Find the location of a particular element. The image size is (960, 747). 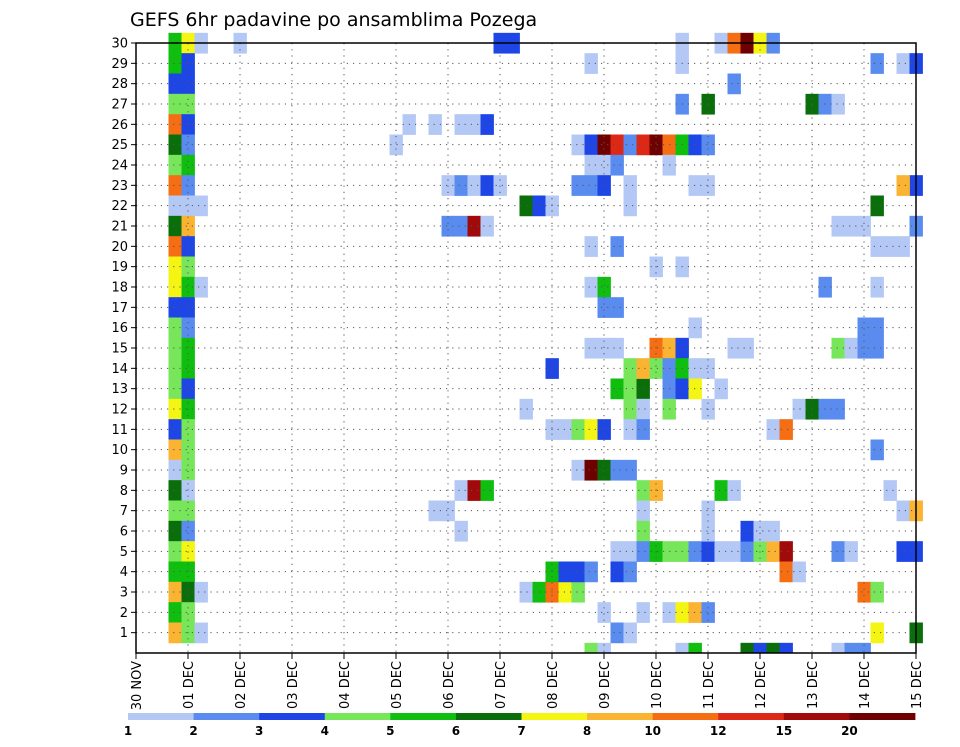

y-tick-label: 9 is located at coordinates (124, 471).